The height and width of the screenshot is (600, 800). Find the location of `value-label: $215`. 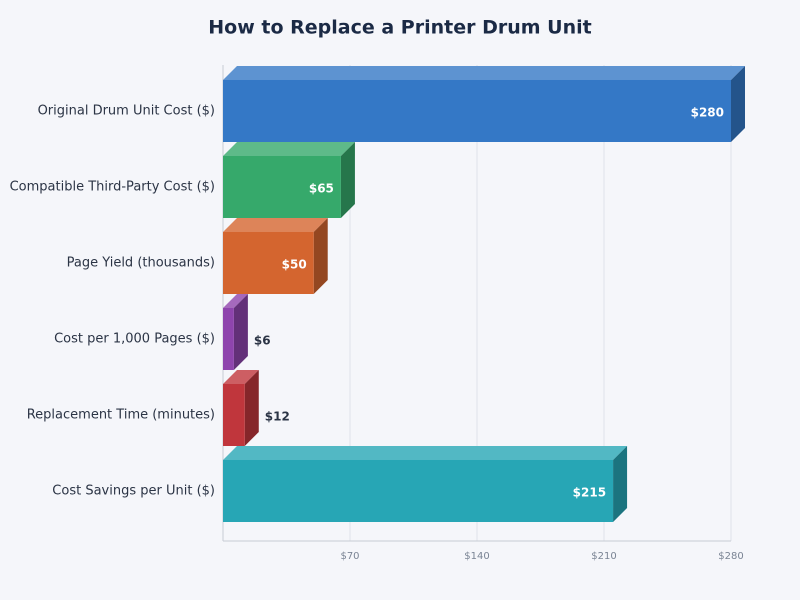

value-label: $215 is located at coordinates (589, 493).